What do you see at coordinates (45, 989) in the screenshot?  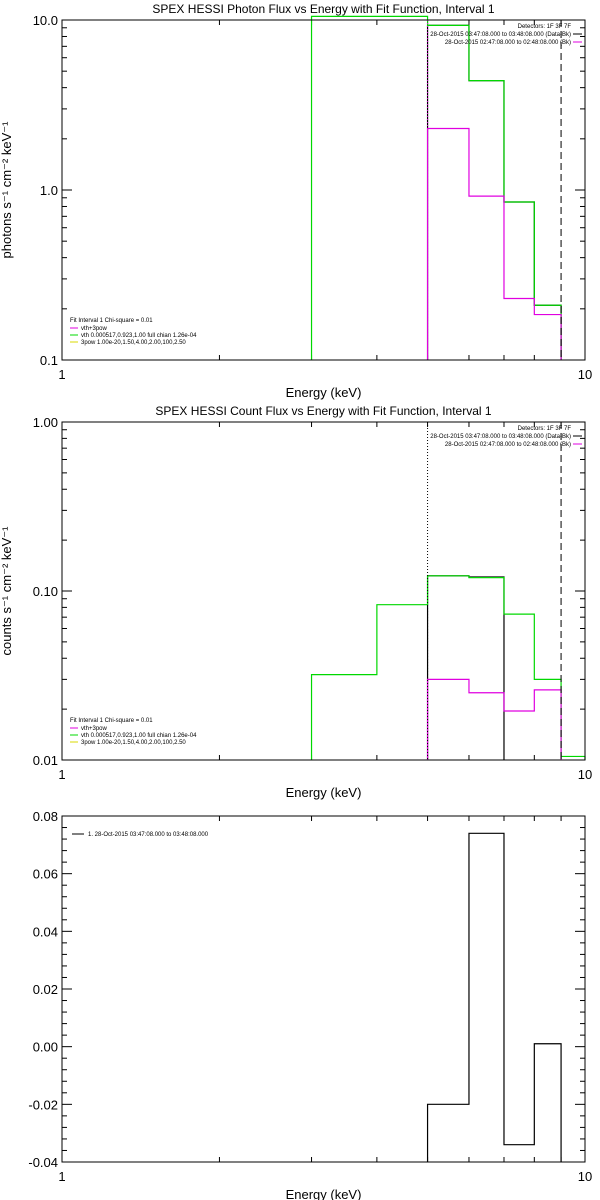 I see `y-tick-label: 0.02` at bounding box center [45, 989].